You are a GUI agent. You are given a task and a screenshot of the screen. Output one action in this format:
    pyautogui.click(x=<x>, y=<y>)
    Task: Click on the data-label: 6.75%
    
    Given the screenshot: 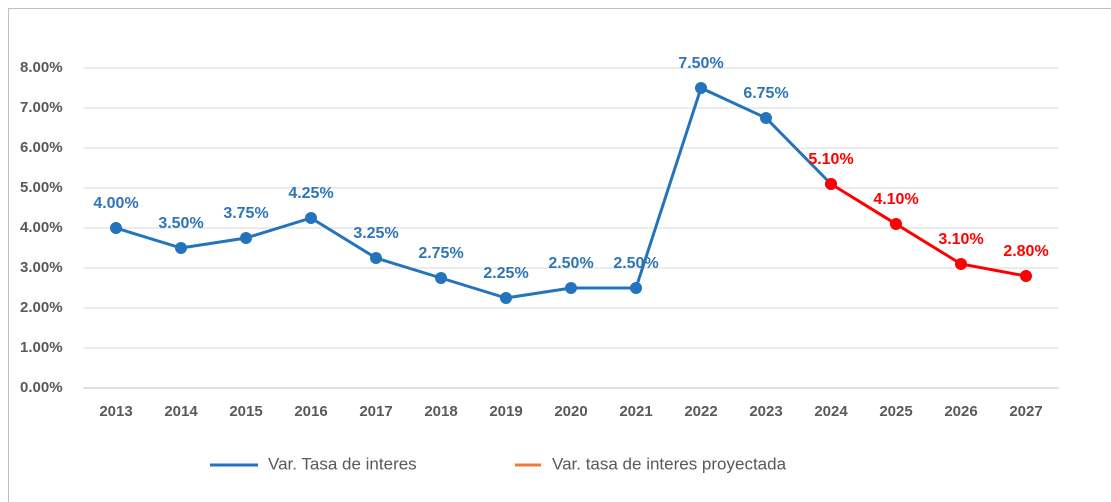 What is the action you would take?
    pyautogui.click(x=765, y=93)
    